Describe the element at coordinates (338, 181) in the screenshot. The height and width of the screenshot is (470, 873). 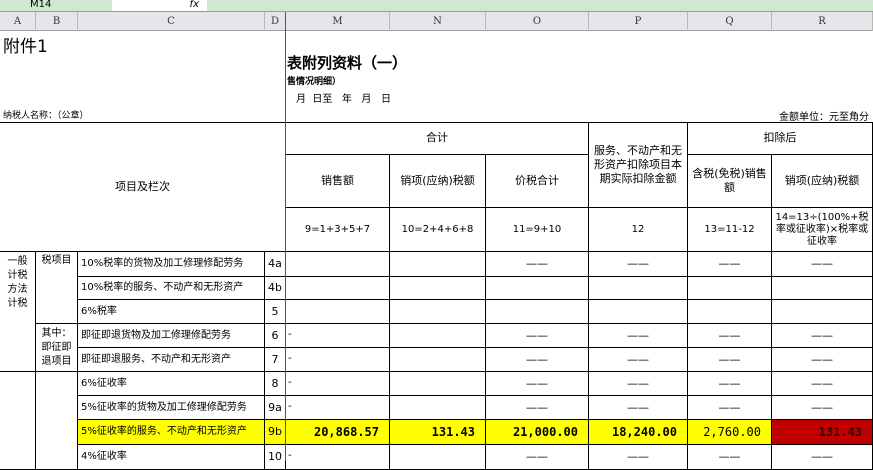
I see `header-sales: 销售额` at that location.